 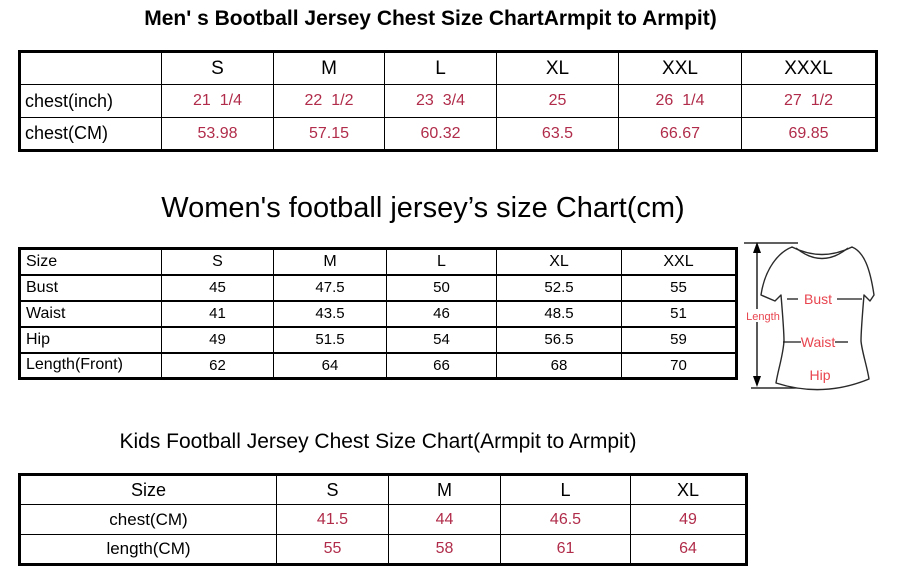 What do you see at coordinates (217, 365) in the screenshot?
I see `size-value-cell: 62` at bounding box center [217, 365].